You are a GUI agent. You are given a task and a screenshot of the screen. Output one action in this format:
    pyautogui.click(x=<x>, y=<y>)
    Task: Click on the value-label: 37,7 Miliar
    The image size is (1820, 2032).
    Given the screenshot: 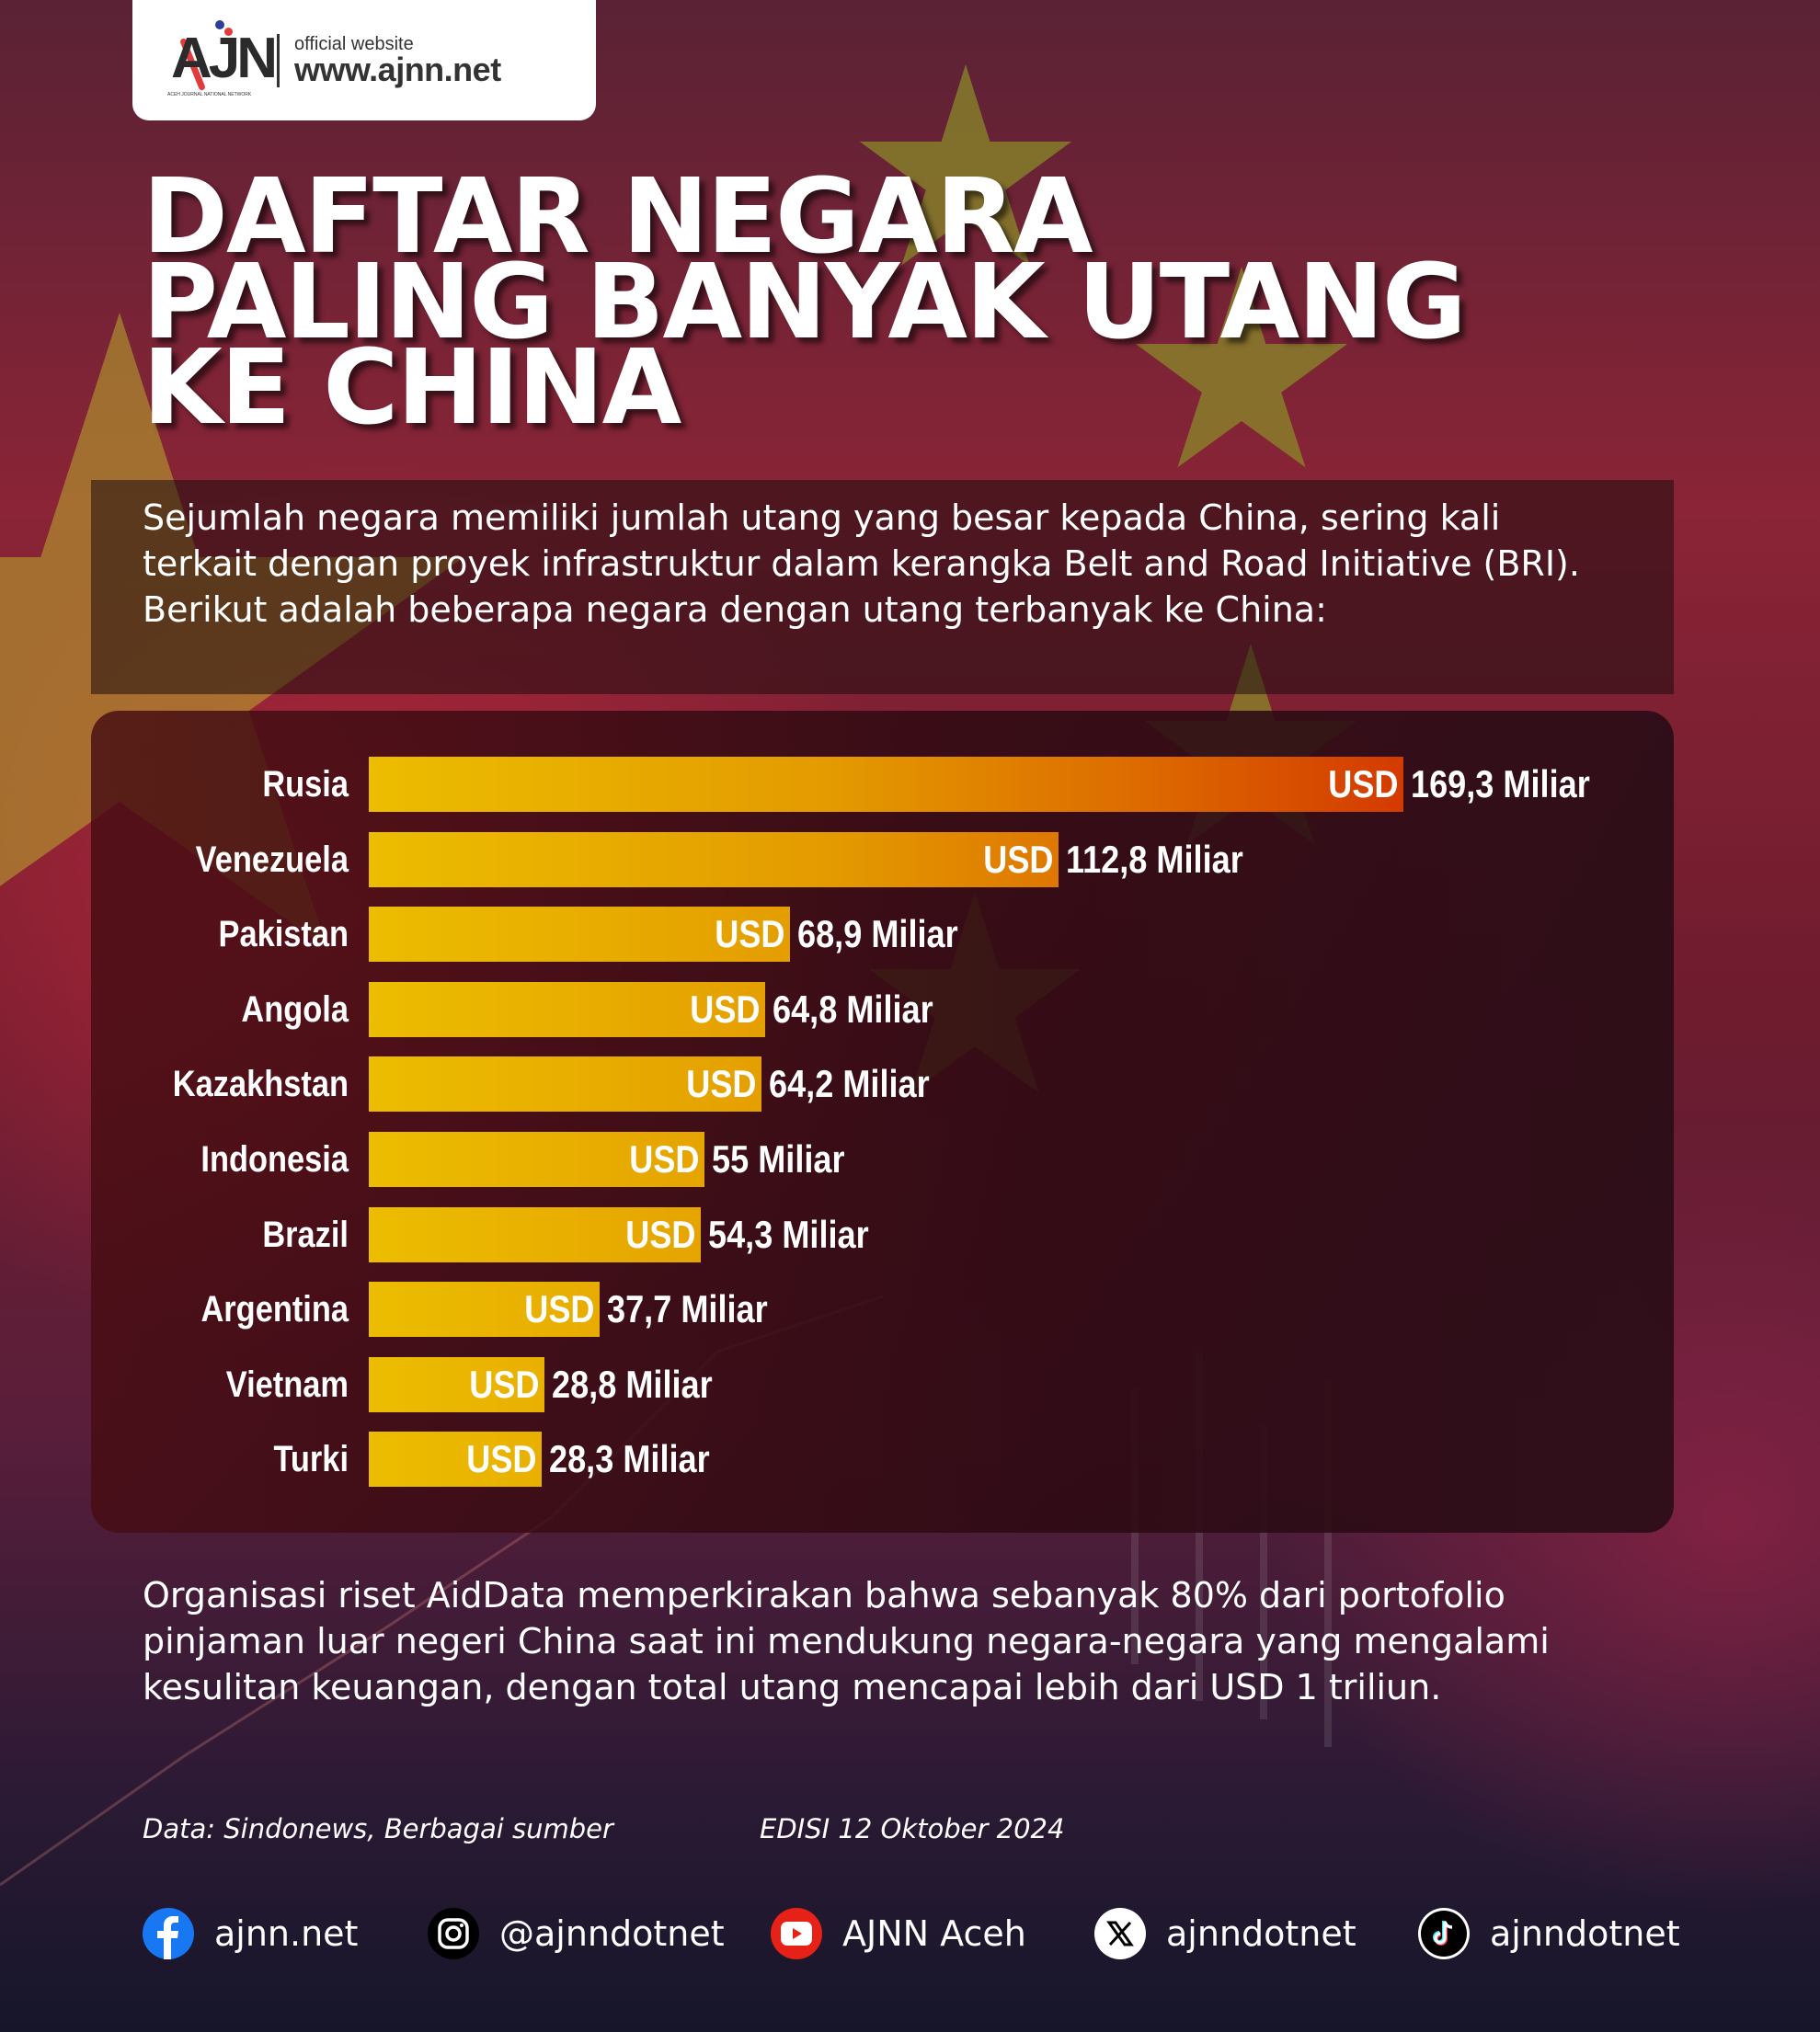 What is the action you would take?
    pyautogui.click(x=687, y=1309)
    